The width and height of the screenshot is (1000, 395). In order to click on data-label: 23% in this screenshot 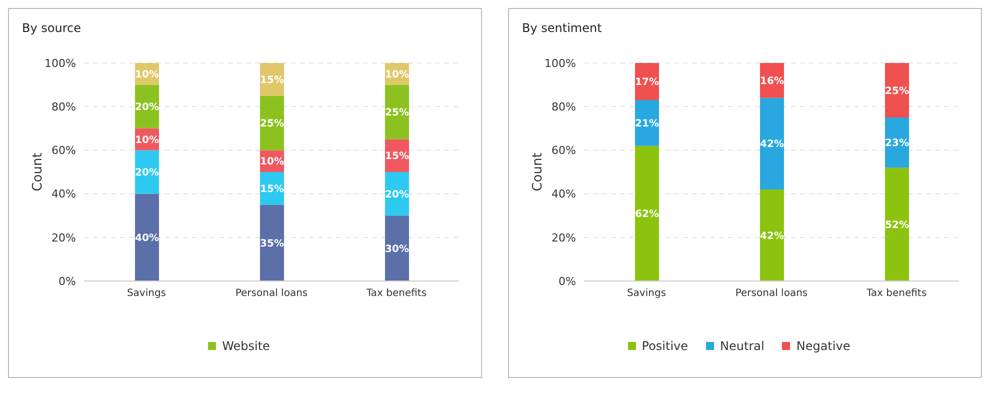, I will do `click(897, 144)`.